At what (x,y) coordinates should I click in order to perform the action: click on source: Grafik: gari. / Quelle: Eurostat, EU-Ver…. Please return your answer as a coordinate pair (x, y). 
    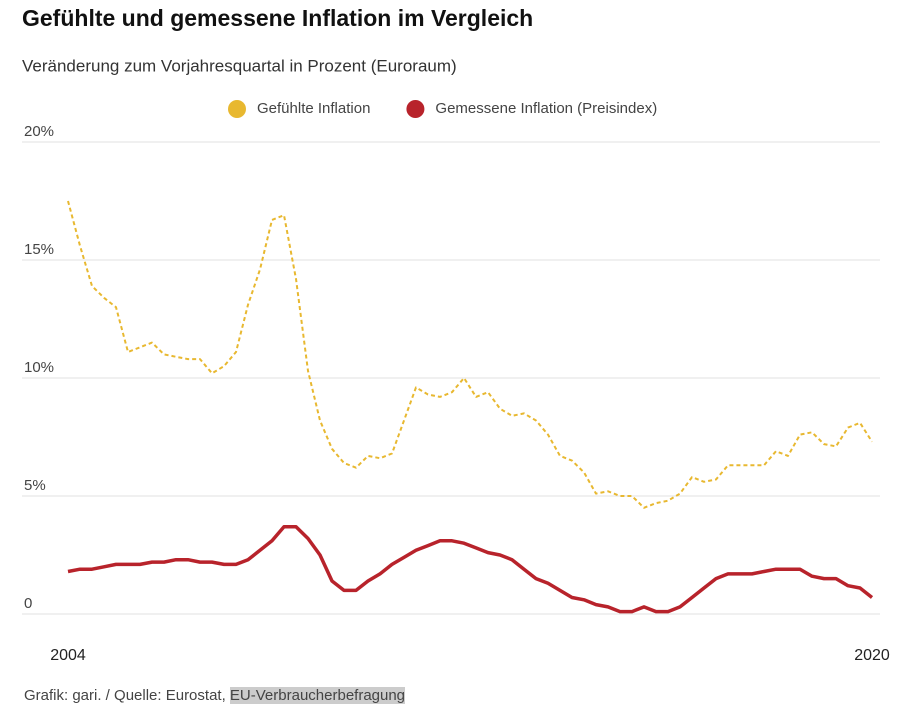
    Looking at the image, I should click on (215, 695).